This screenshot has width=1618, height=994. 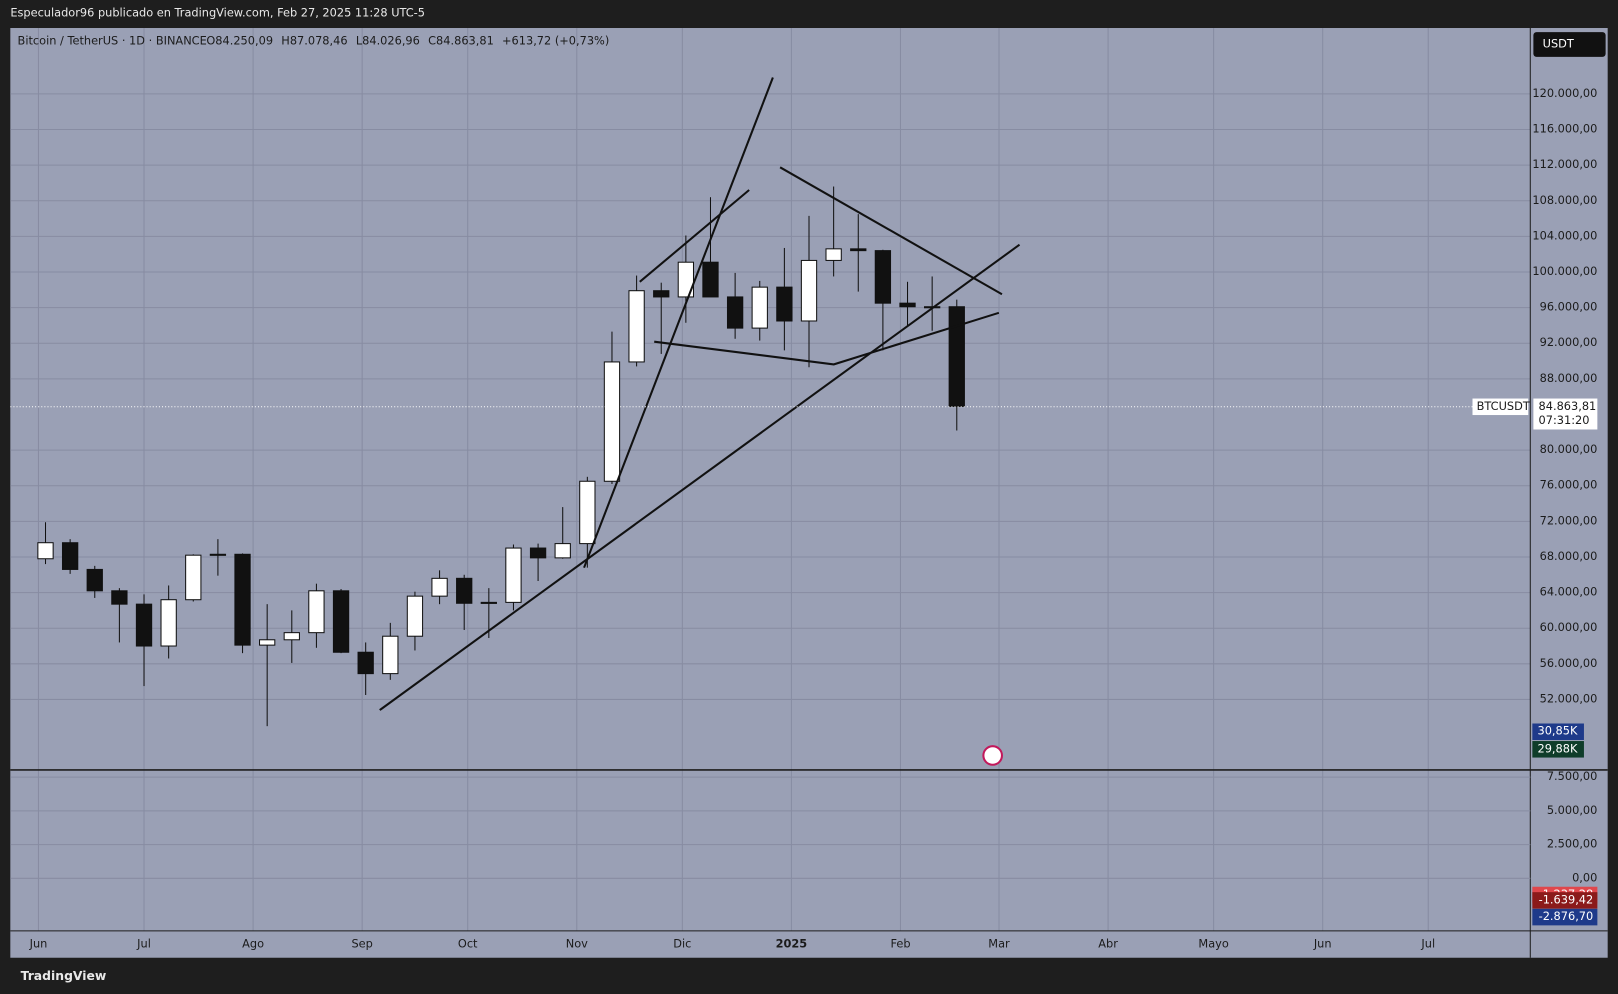 What do you see at coordinates (1108, 943) in the screenshot?
I see `x-tick-label: Abr` at bounding box center [1108, 943].